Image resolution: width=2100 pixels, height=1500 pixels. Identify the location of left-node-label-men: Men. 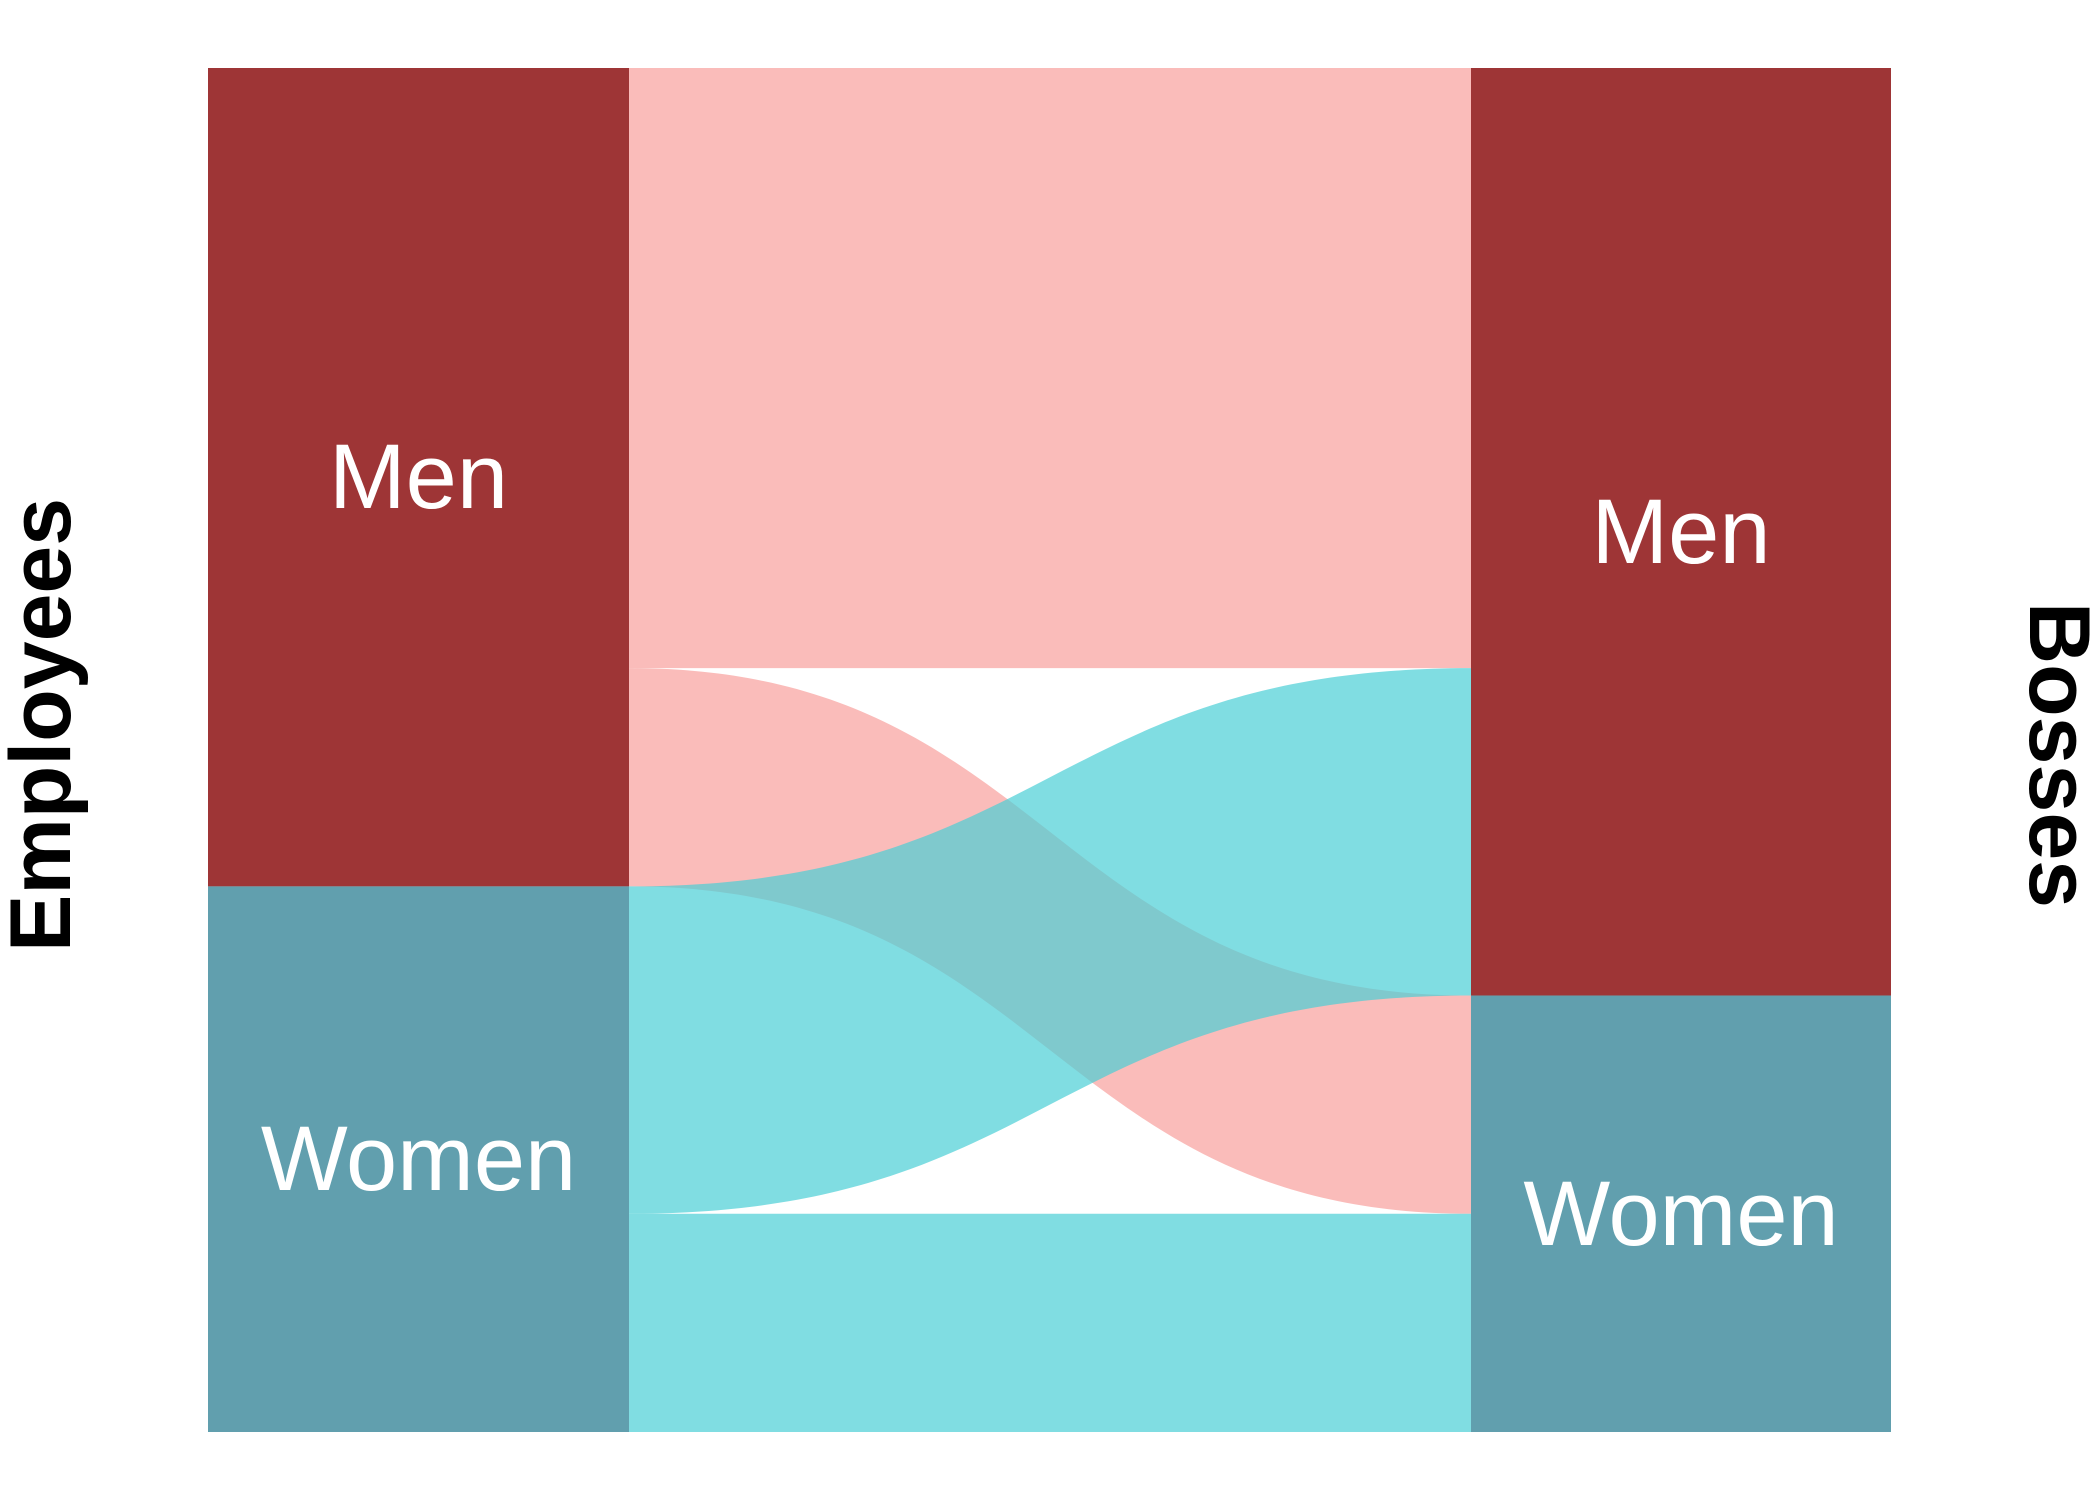
(418, 477).